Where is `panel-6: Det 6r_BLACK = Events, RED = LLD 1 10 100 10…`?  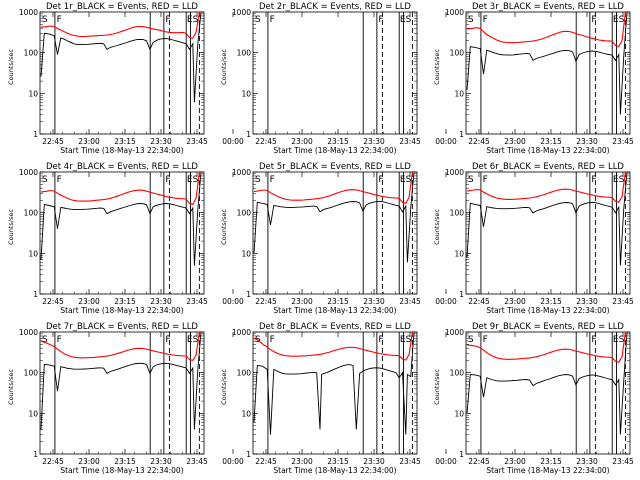 panel-6: Det 6r_BLACK = Events, RED = LLD 1 10 100 10… is located at coordinates (533, 238).